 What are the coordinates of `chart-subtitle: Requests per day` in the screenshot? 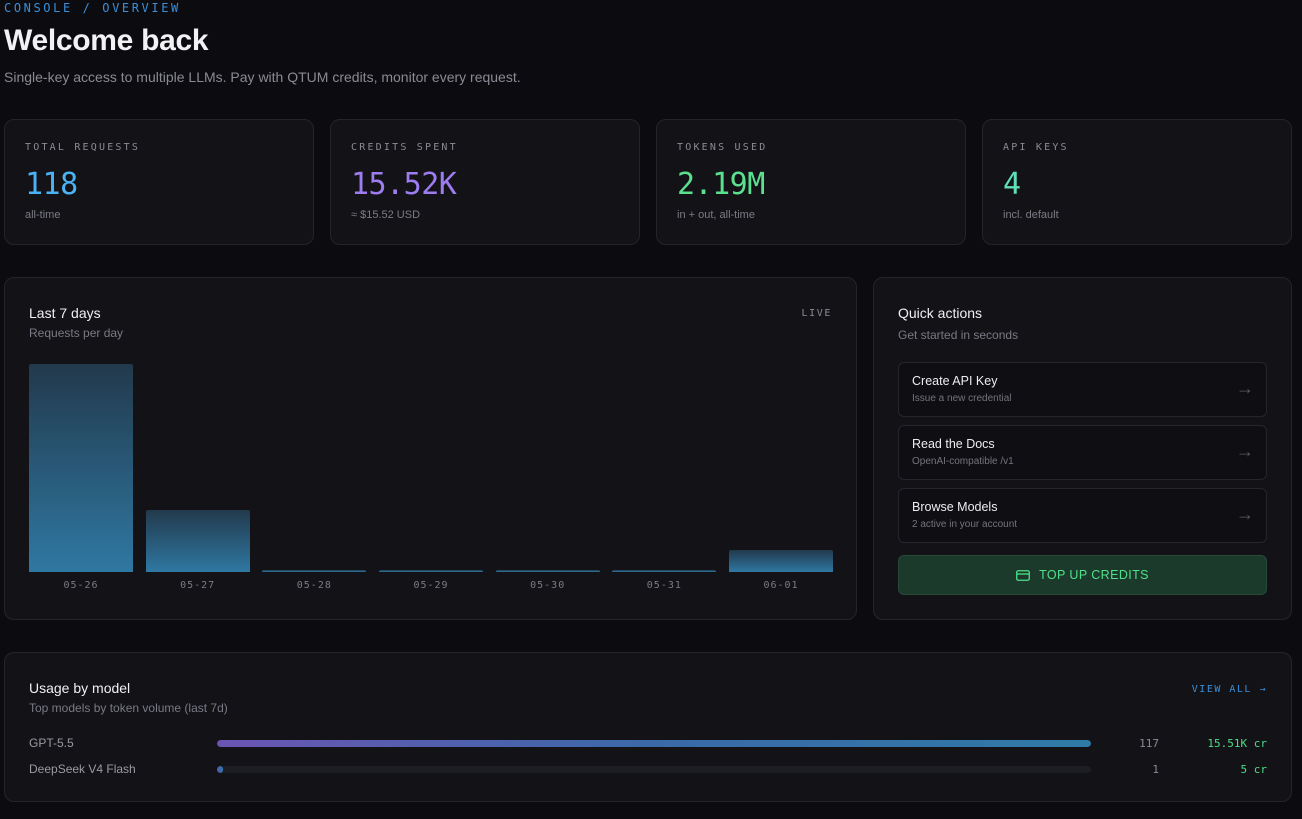 It's located at (76, 333).